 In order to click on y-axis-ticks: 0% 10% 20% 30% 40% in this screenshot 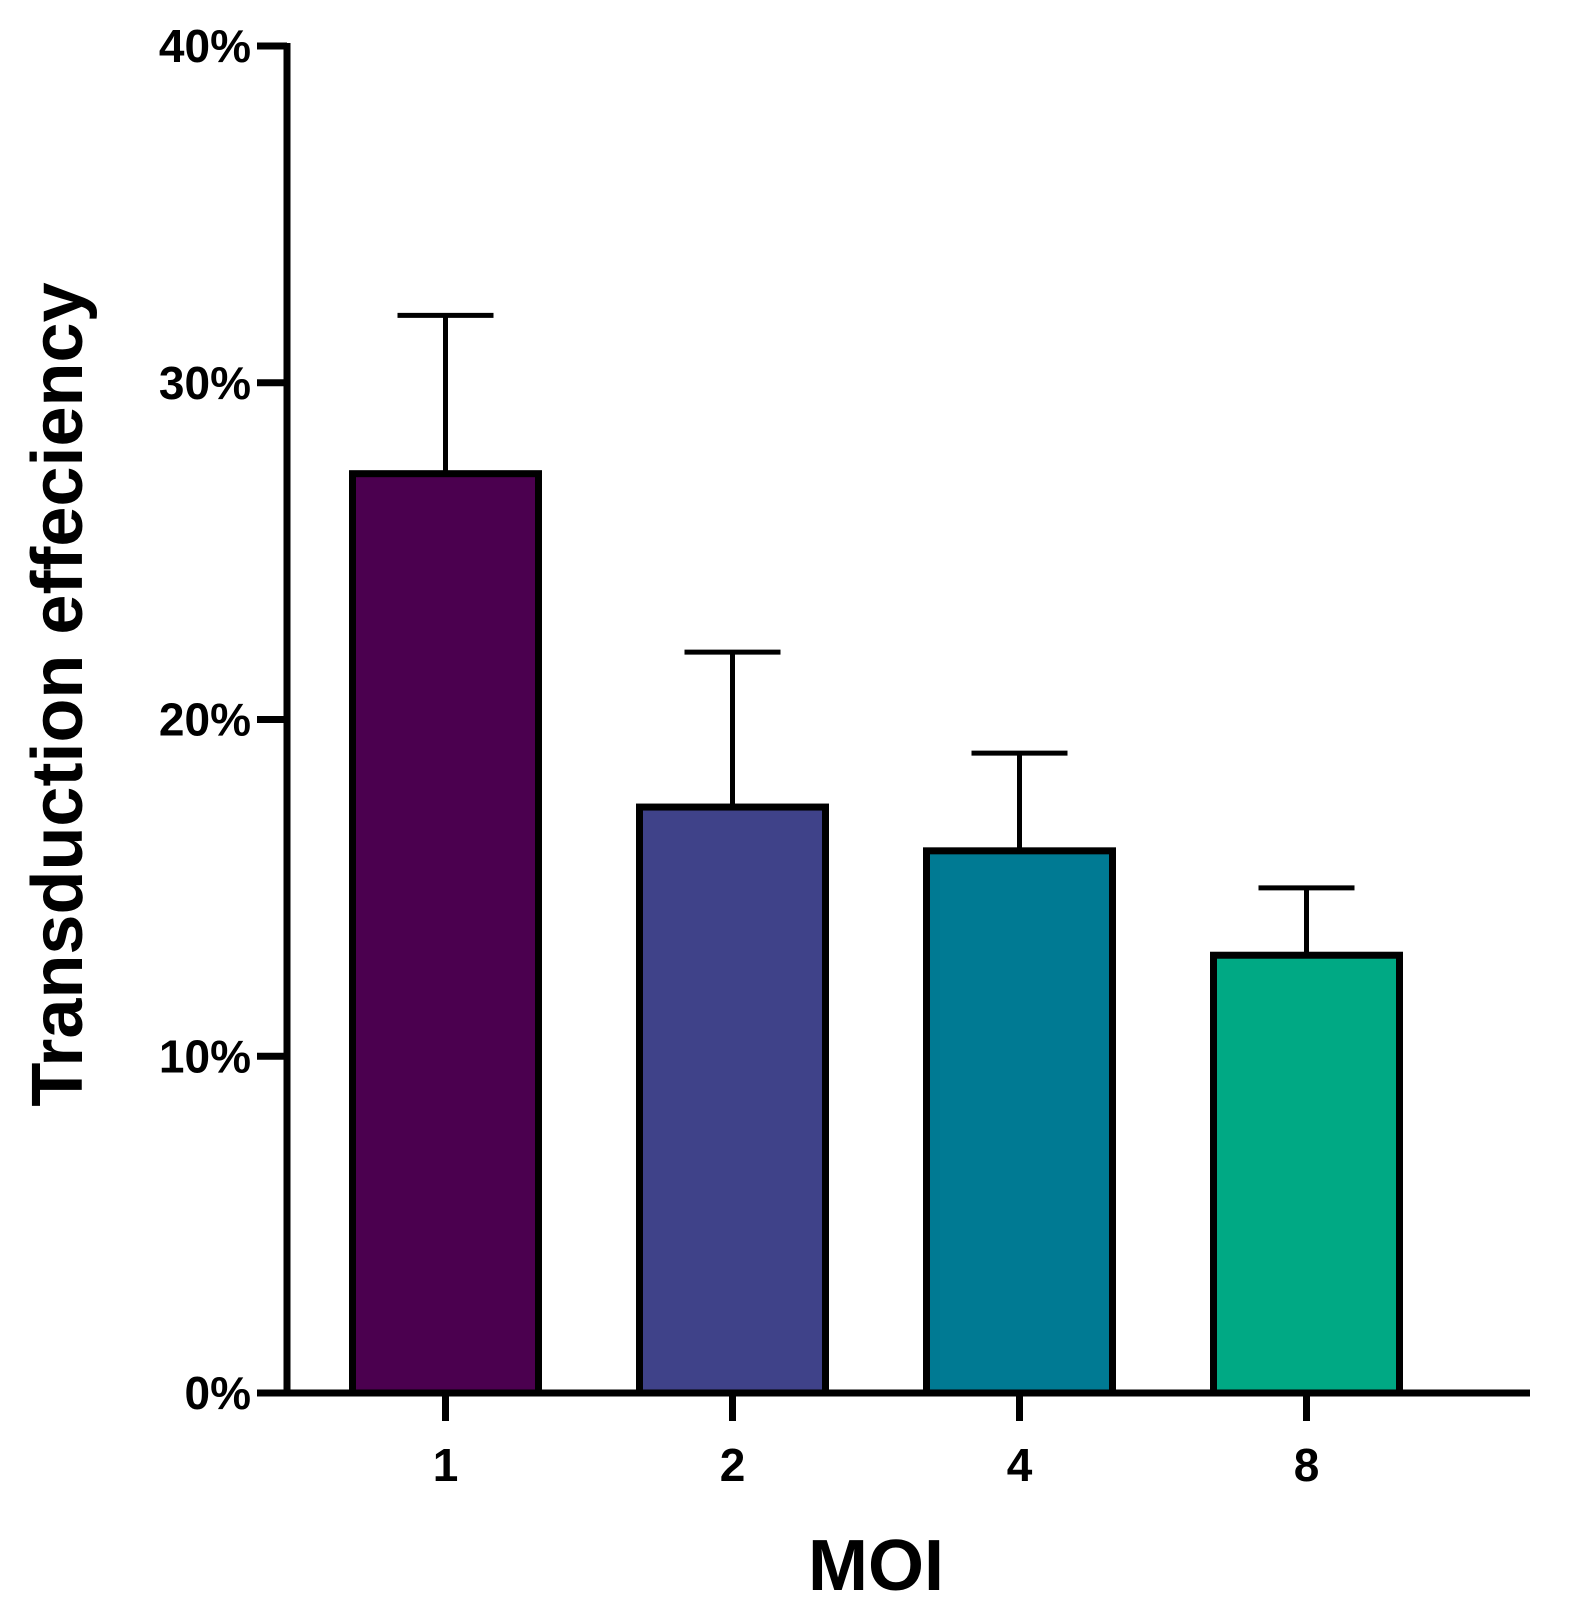, I will do `click(223, 719)`.